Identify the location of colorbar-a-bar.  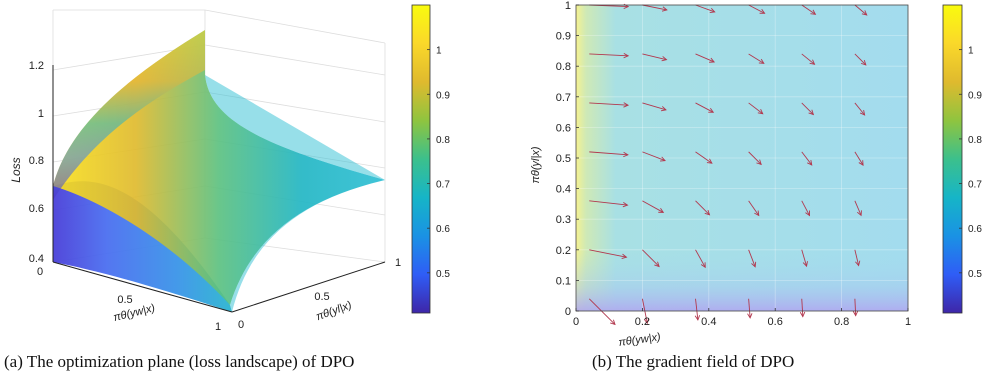
(421, 159).